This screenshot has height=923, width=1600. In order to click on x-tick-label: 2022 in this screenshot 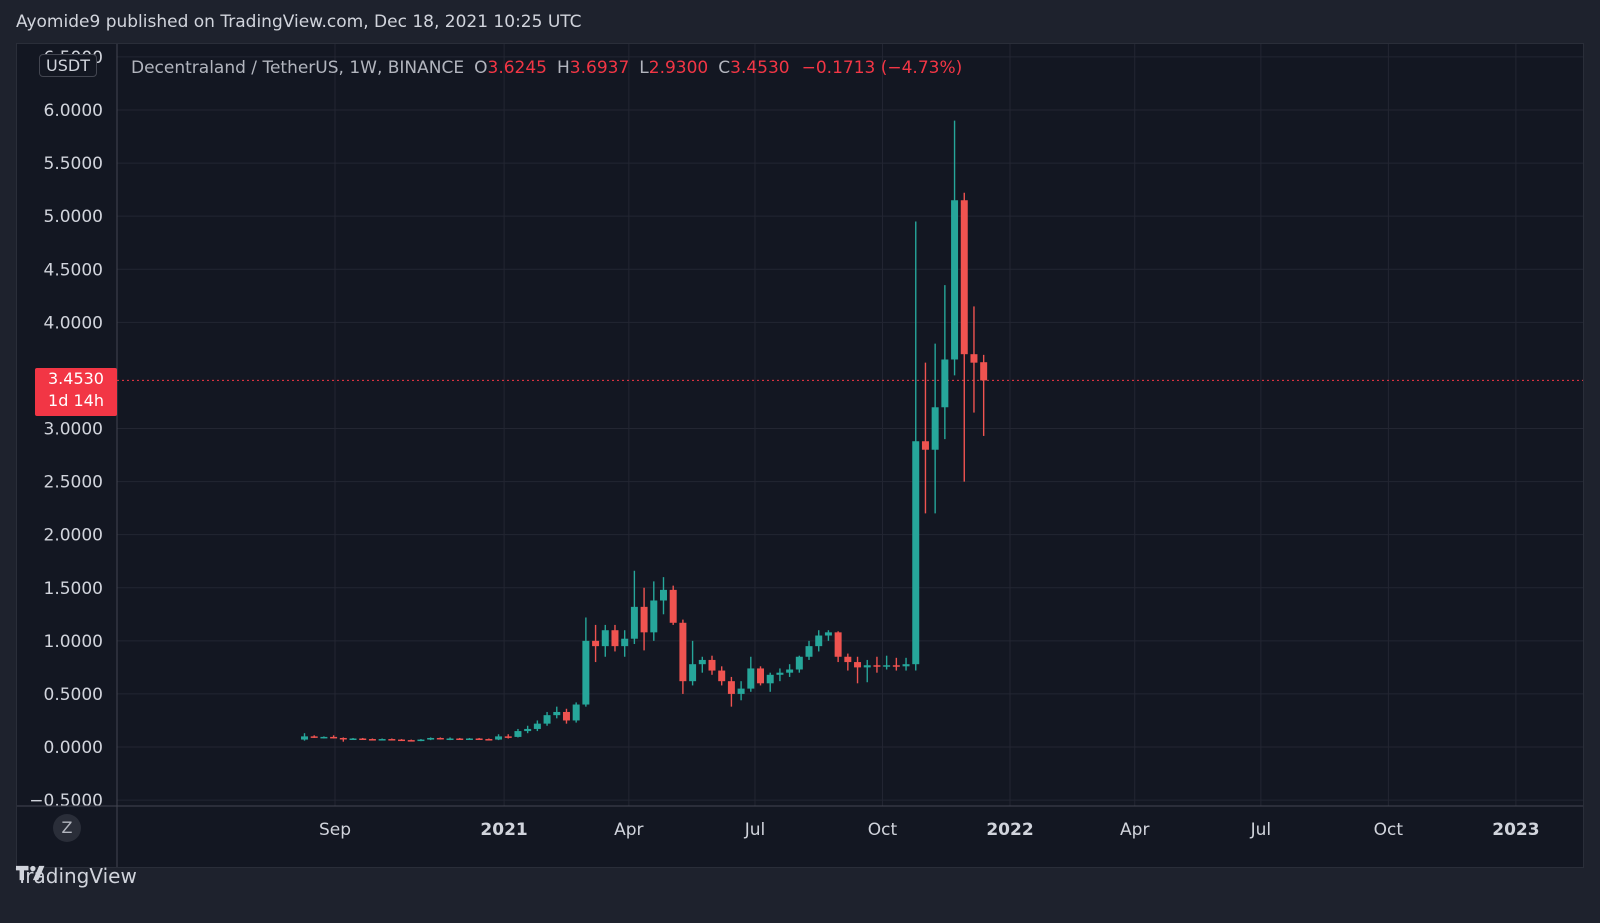, I will do `click(1009, 830)`.